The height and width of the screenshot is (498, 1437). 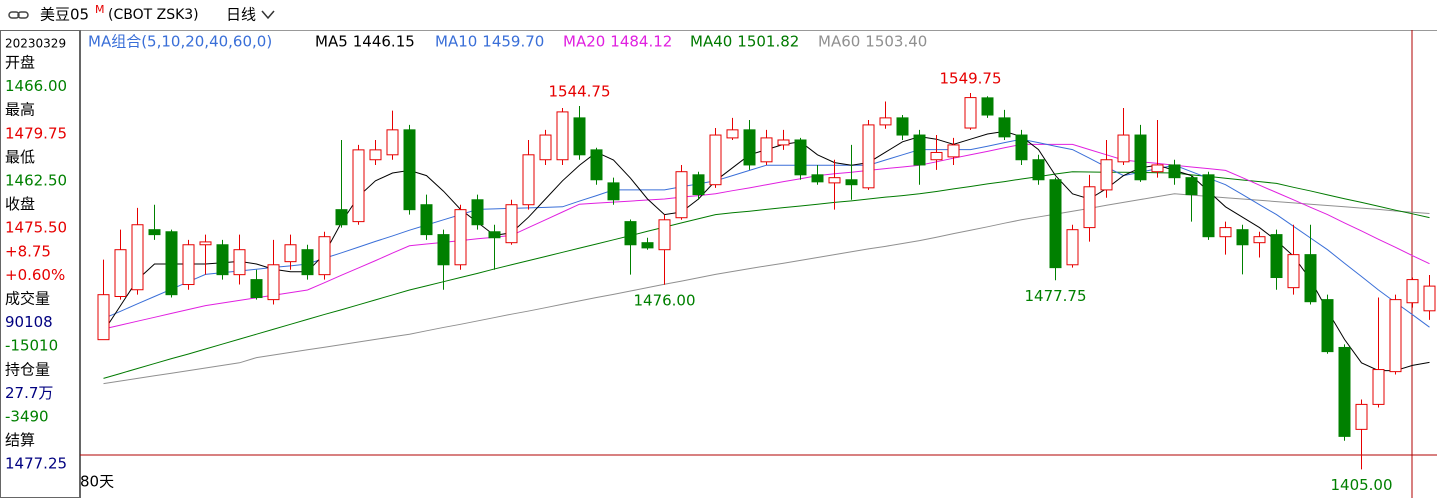 What do you see at coordinates (36, 86) in the screenshot?
I see `info-line: 1466.00` at bounding box center [36, 86].